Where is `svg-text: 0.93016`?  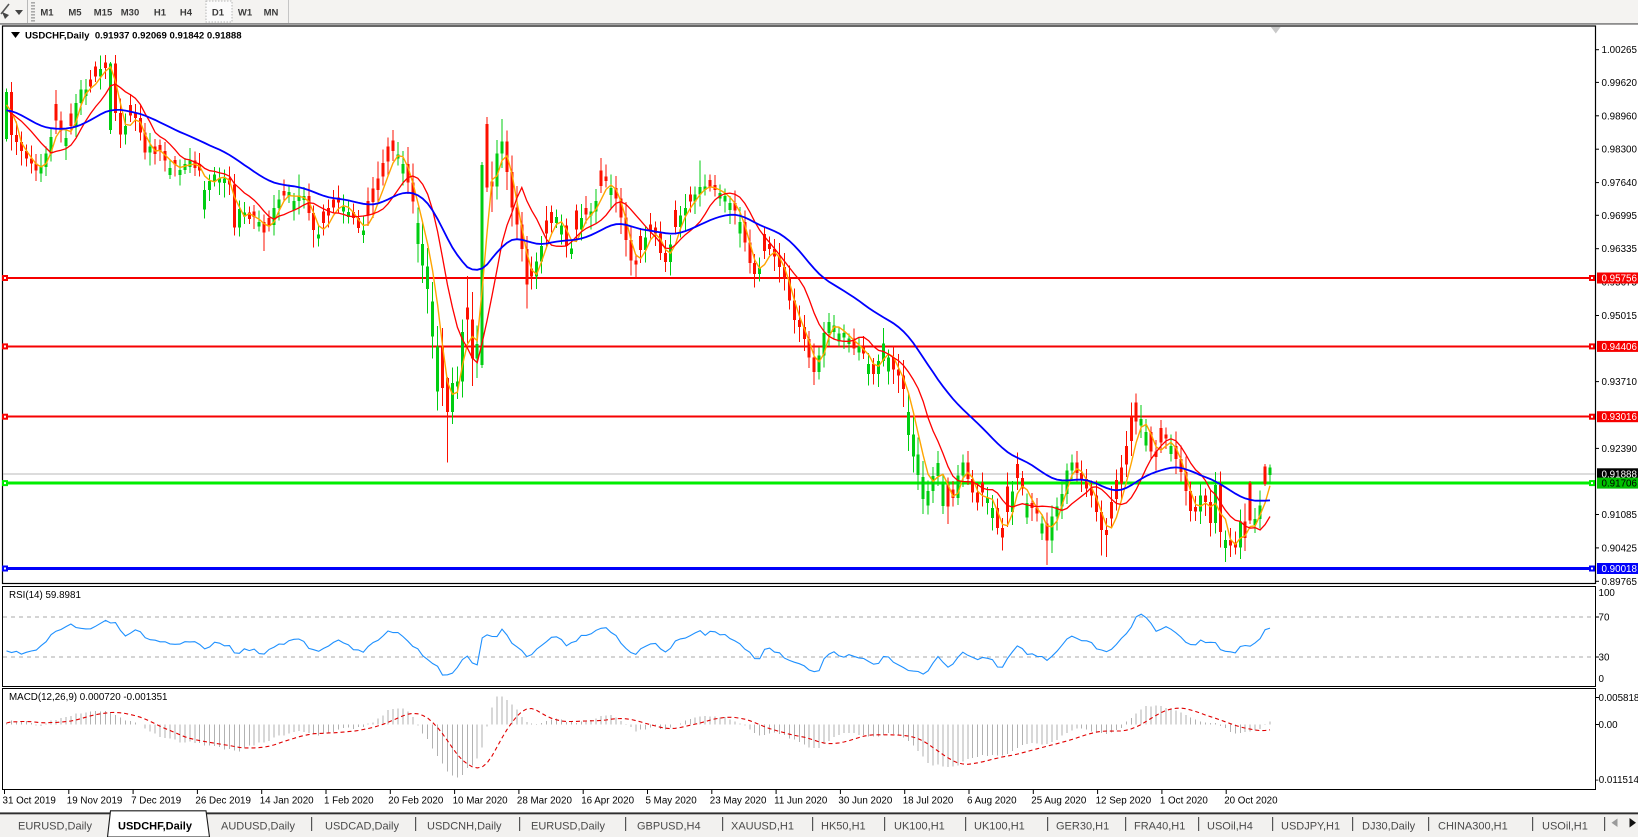 svg-text: 0.93016 is located at coordinates (1620, 417).